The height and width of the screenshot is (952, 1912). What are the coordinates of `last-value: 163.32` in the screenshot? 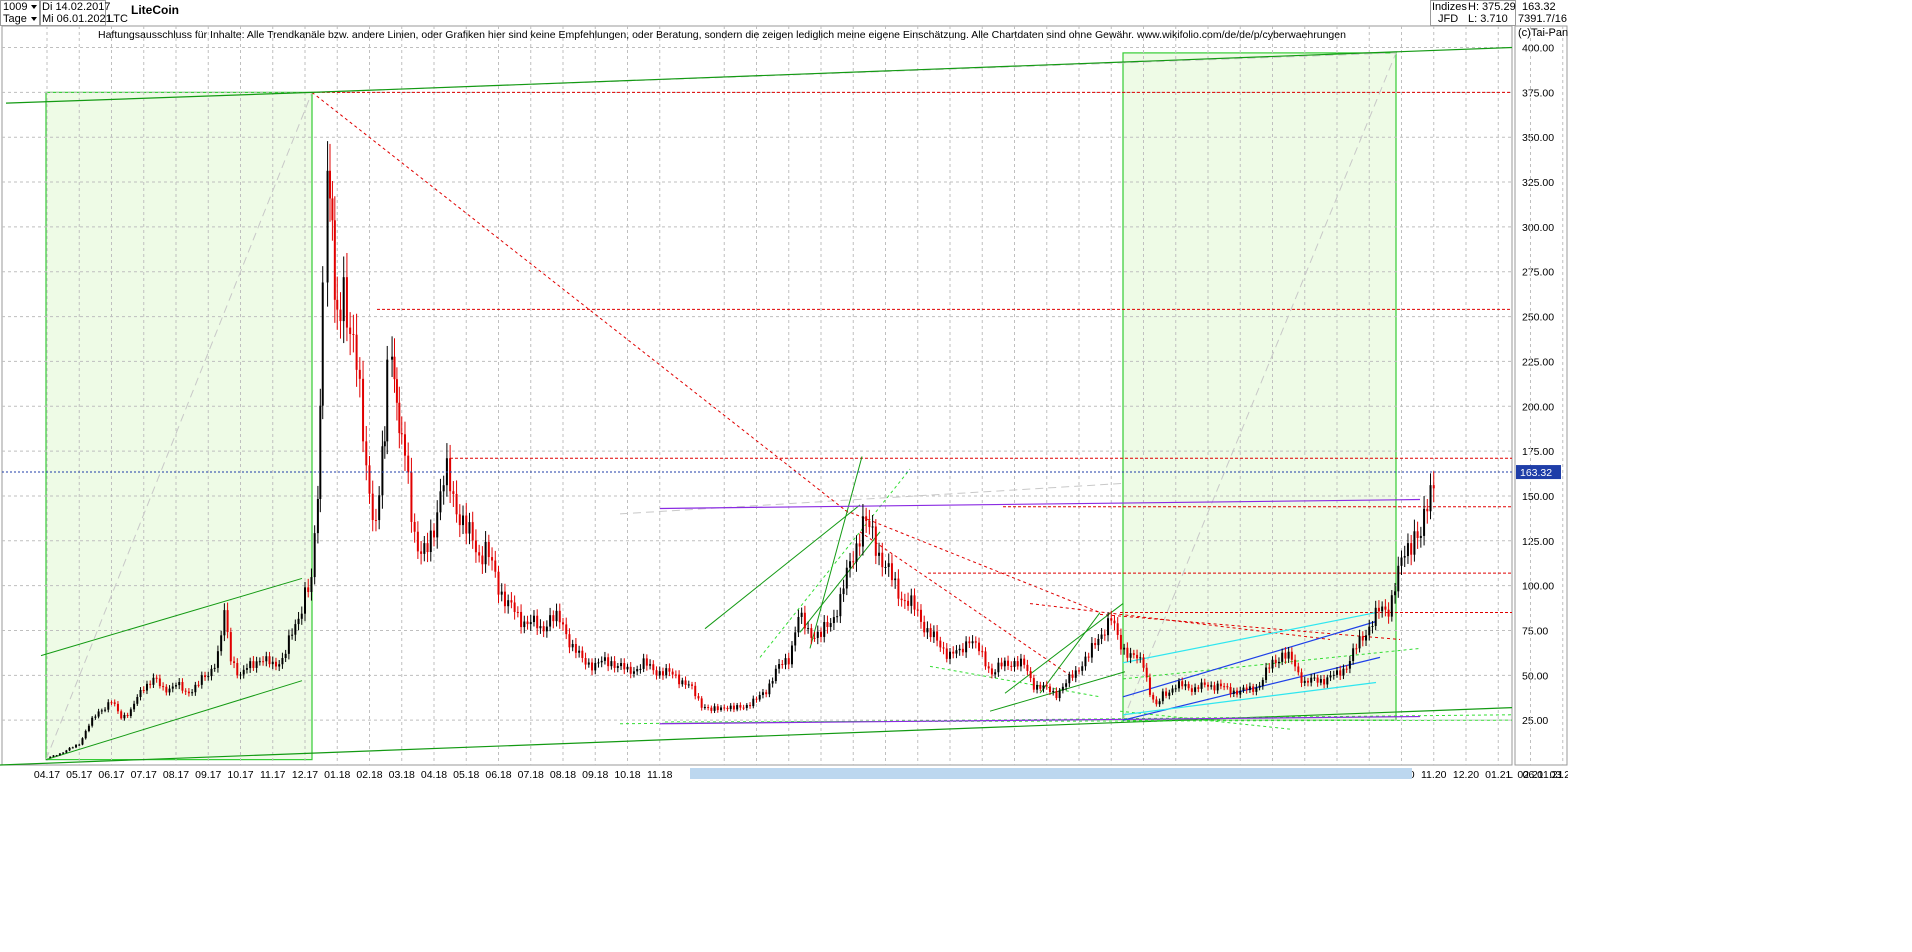 It's located at (1539, 7).